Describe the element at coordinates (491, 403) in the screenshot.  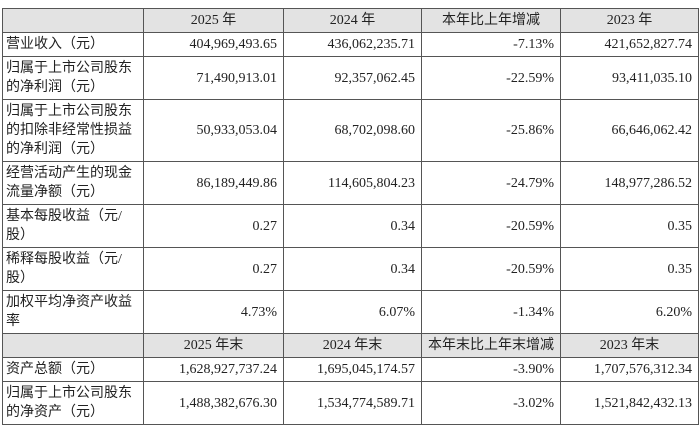
I see `value-cell: -3.02%` at that location.